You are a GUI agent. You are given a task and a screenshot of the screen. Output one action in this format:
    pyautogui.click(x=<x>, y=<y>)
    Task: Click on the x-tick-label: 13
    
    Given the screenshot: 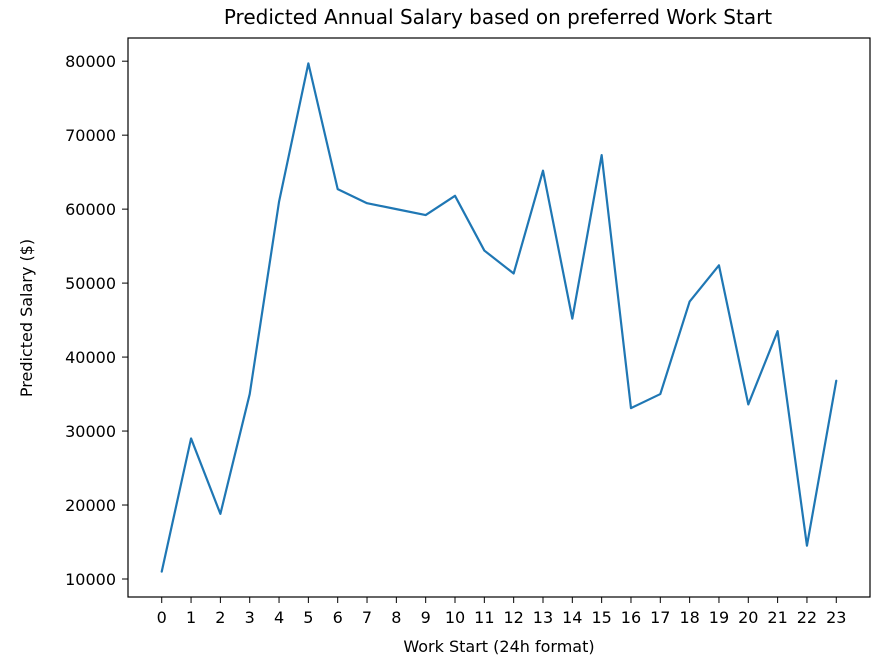 What is the action you would take?
    pyautogui.click(x=543, y=617)
    